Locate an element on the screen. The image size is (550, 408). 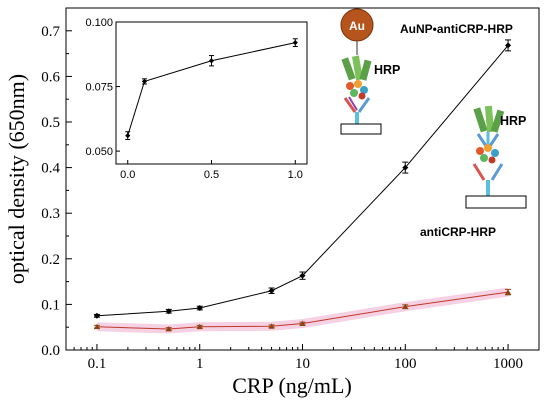
y-tick-label: 0.3 is located at coordinates (50, 214).